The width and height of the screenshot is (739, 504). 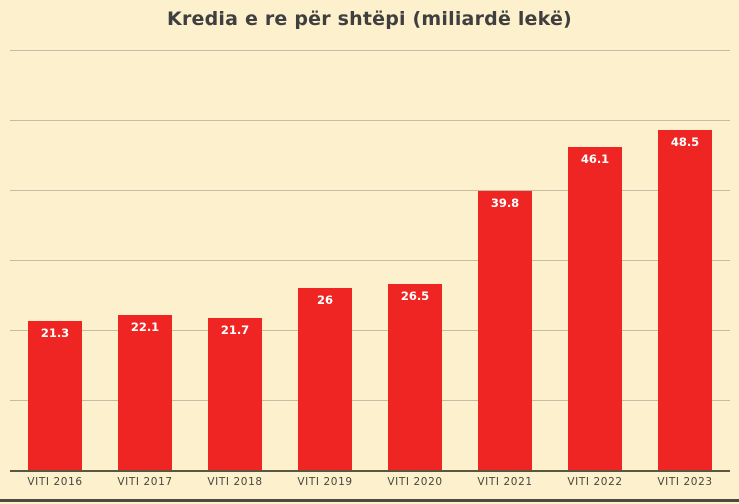 What do you see at coordinates (505, 203) in the screenshot?
I see `bar-value-label: 39.8` at bounding box center [505, 203].